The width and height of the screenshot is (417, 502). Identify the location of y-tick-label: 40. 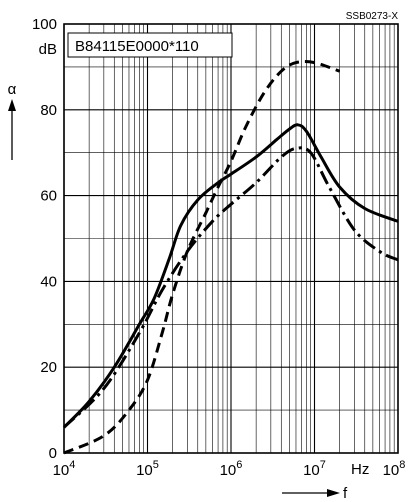
(48, 281).